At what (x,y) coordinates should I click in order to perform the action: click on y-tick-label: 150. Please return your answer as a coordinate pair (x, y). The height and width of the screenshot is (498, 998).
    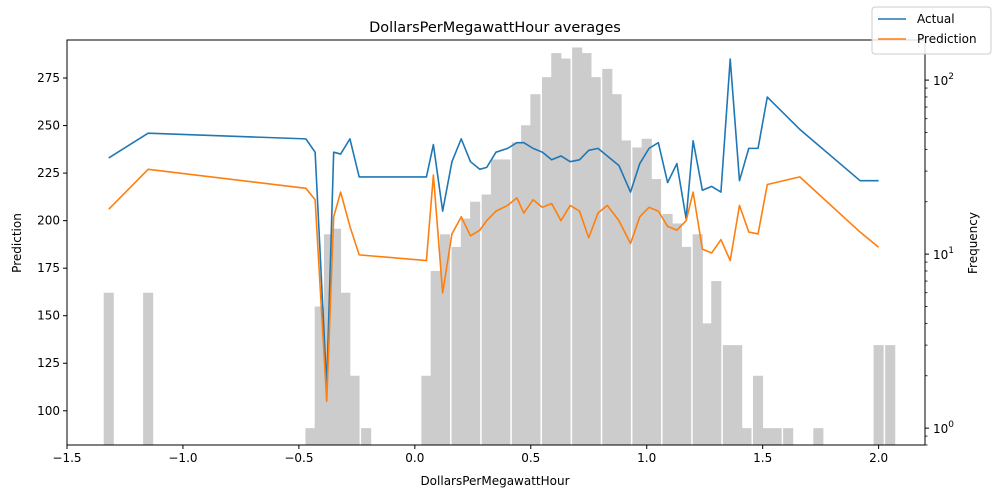
    Looking at the image, I should click on (48, 316).